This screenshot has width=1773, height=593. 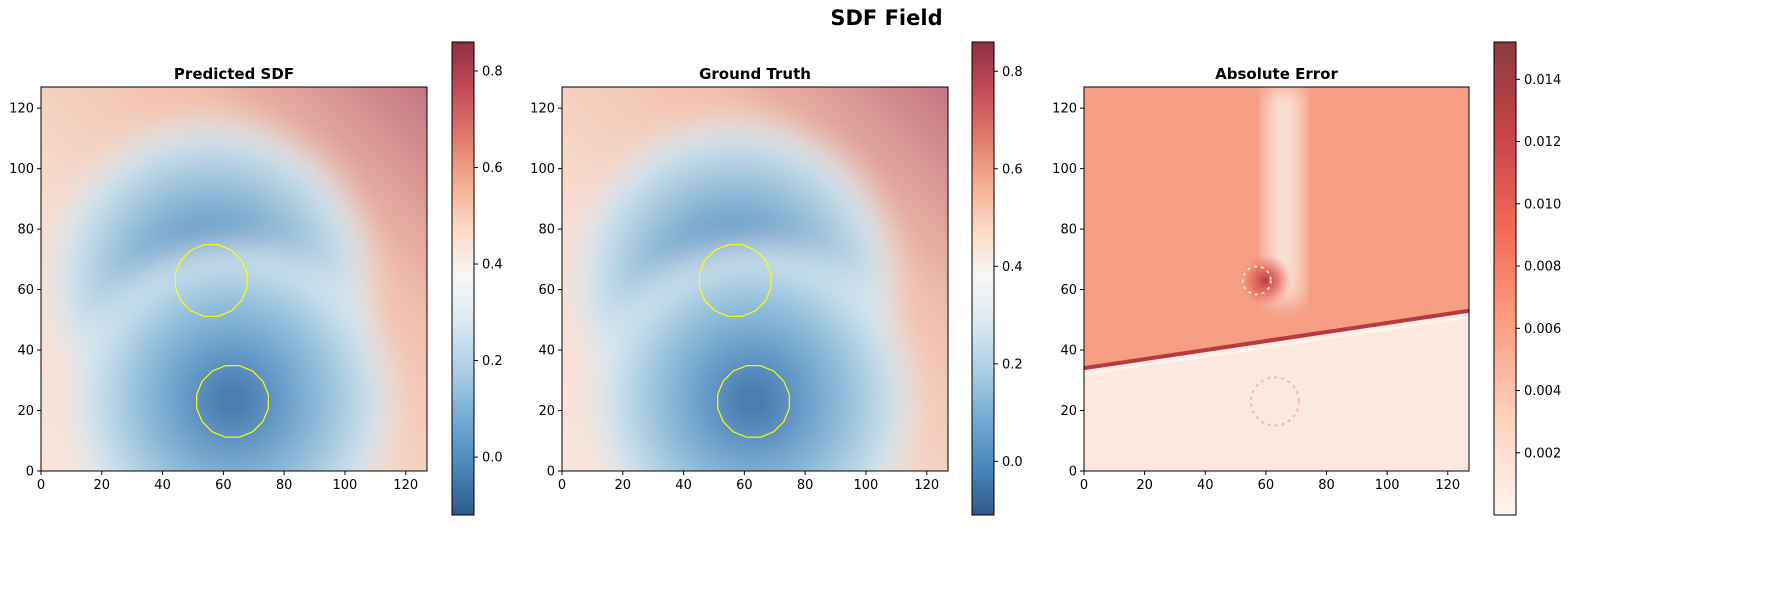 What do you see at coordinates (1542, 329) in the screenshot?
I see `colorbar-tick-label: 0.006` at bounding box center [1542, 329].